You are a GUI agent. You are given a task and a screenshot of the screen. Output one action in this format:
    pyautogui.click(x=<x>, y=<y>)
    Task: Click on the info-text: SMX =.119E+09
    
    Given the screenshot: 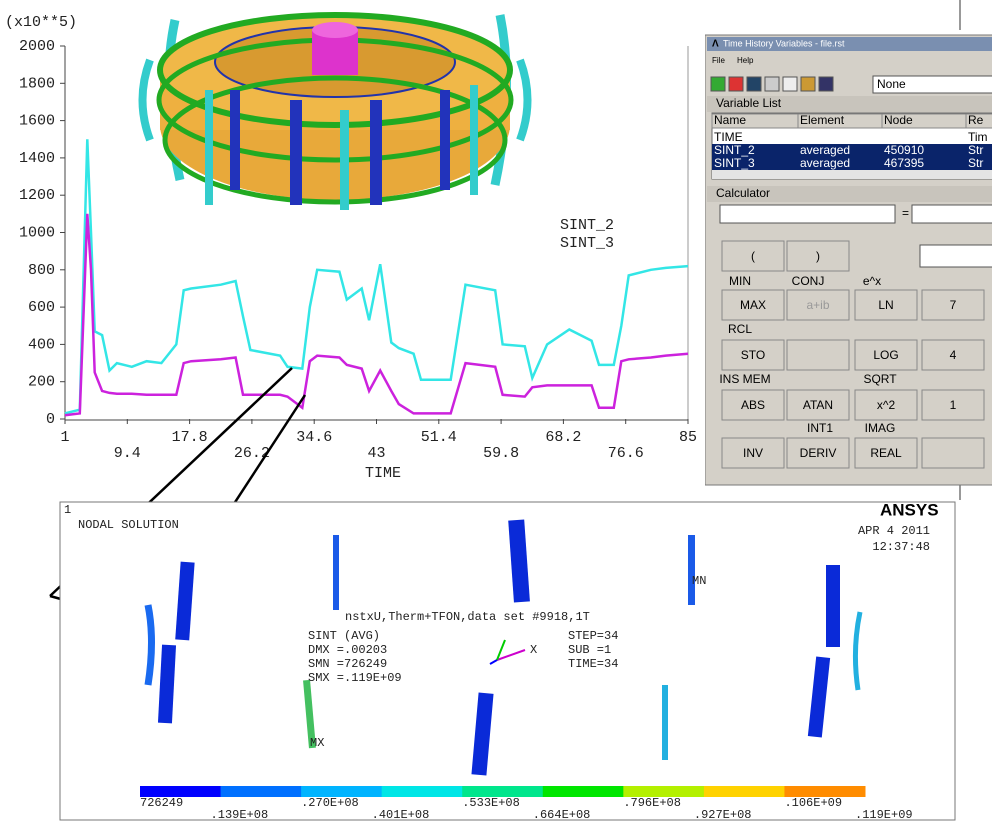 What is the action you would take?
    pyautogui.click(x=355, y=678)
    